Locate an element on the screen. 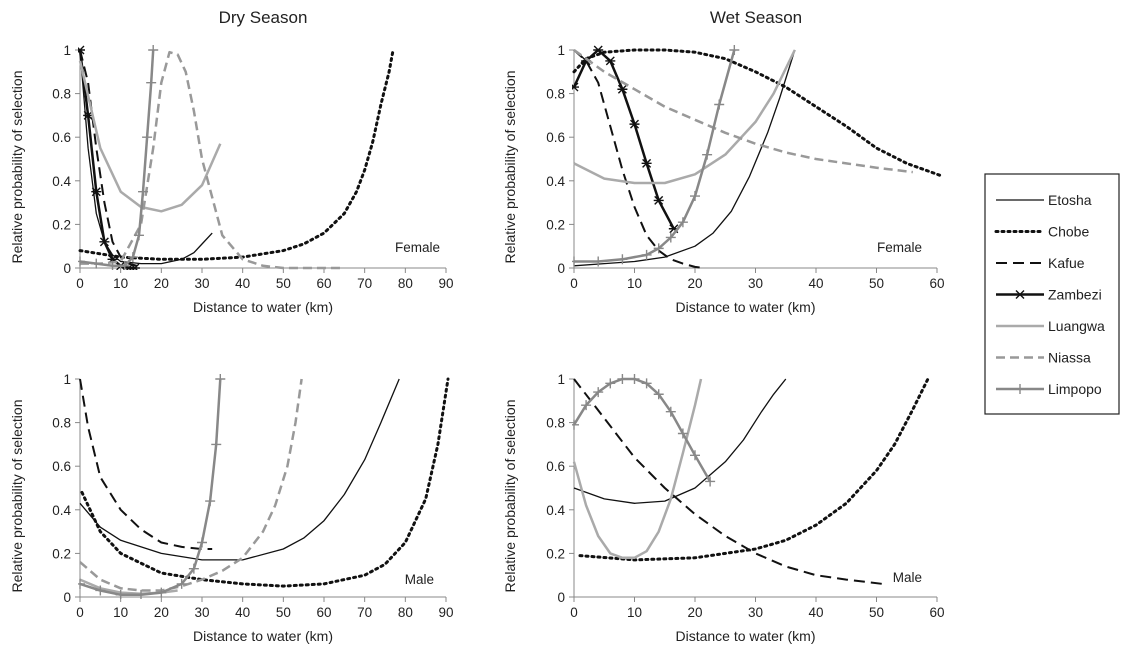 The image size is (1123, 665). legend-label: Etosha is located at coordinates (1070, 200).